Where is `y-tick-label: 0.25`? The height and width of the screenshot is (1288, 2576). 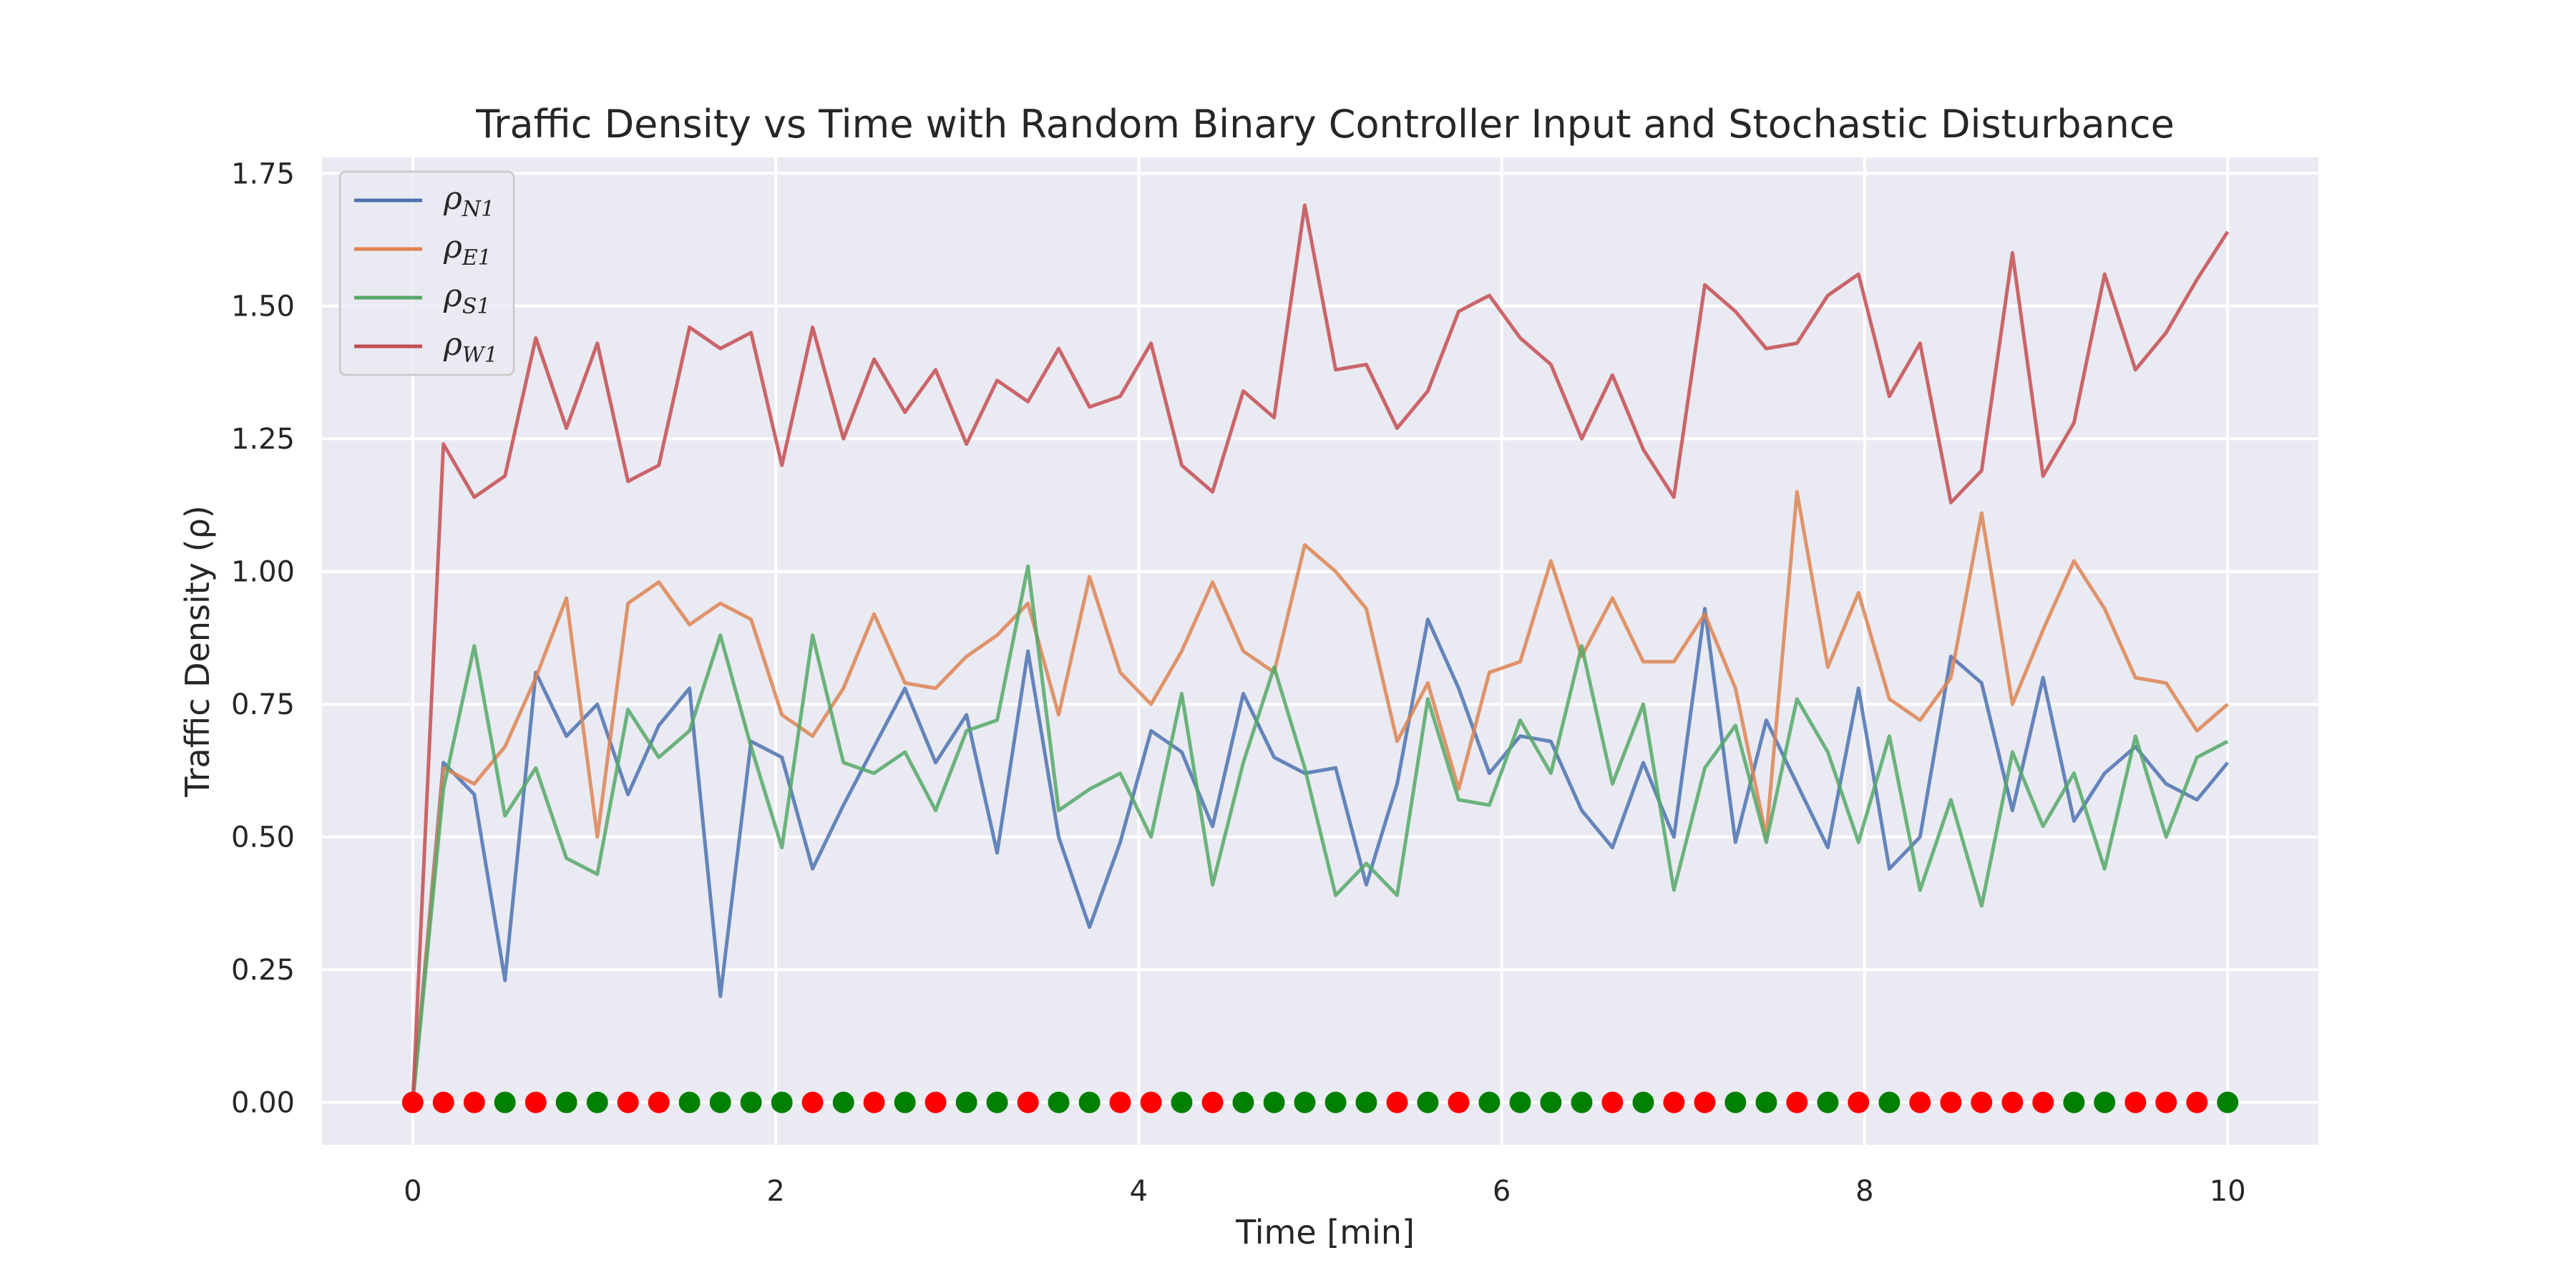
y-tick-label: 0.25 is located at coordinates (263, 970).